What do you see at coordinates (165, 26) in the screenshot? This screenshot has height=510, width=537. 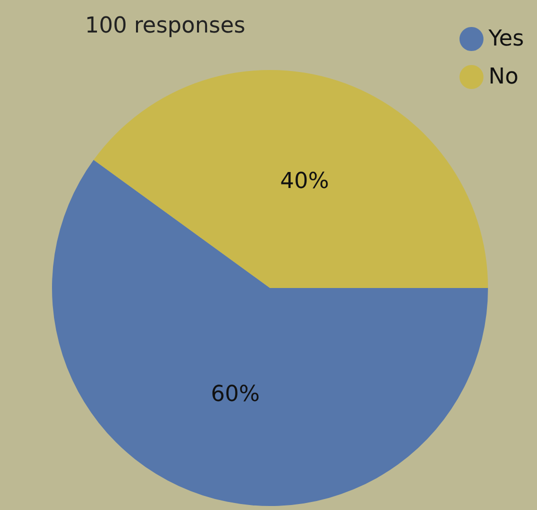 I see `chart-title: 100 responses` at bounding box center [165, 26].